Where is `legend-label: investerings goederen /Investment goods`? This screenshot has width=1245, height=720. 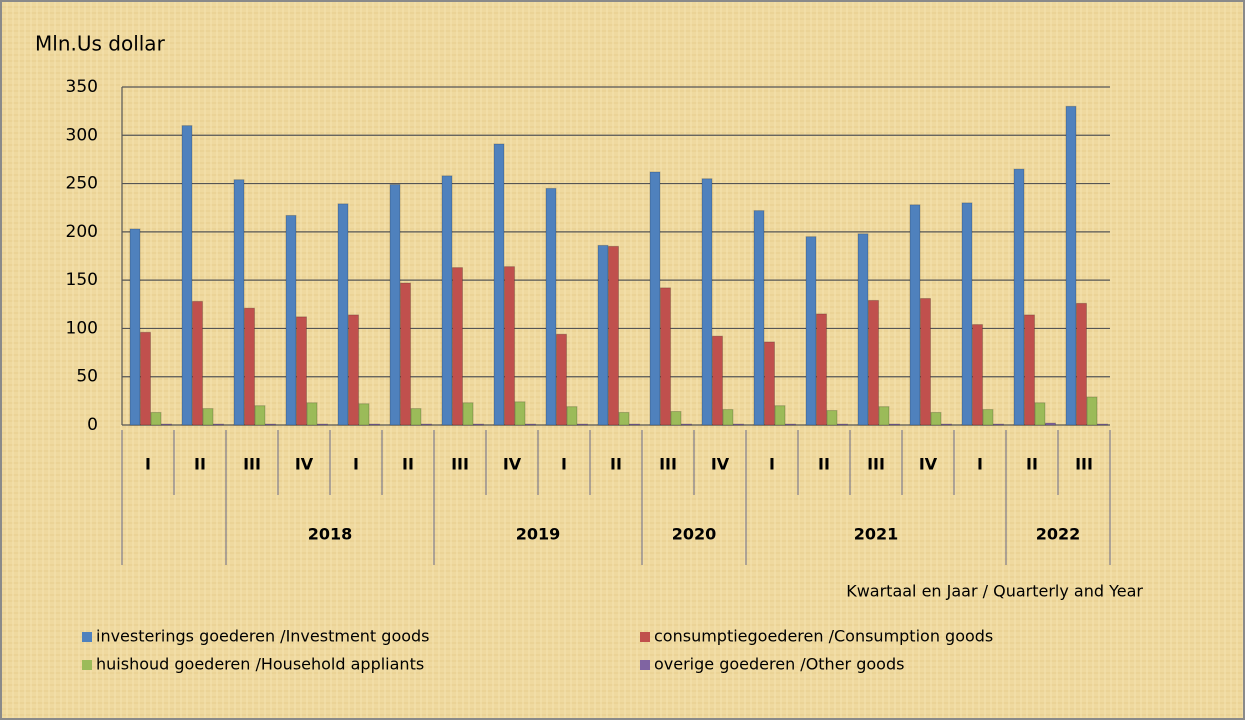
legend-label: investerings goederen /Investment goods is located at coordinates (263, 636).